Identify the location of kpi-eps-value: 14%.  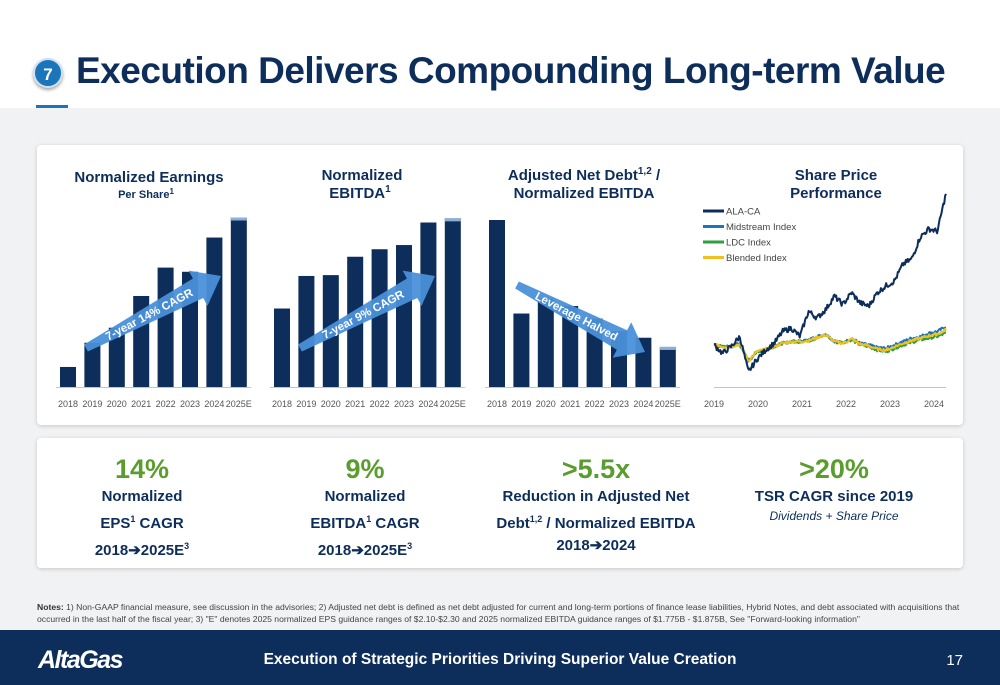
(142, 469).